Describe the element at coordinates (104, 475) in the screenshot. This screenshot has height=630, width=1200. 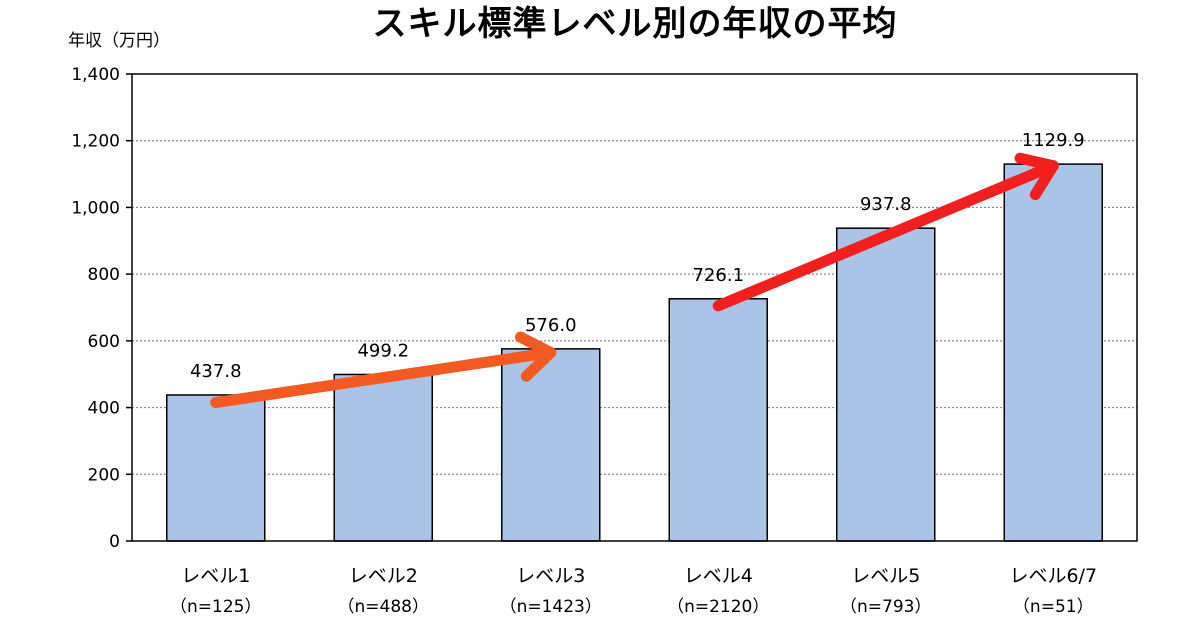
I see `y-tick-label: 200` at that location.